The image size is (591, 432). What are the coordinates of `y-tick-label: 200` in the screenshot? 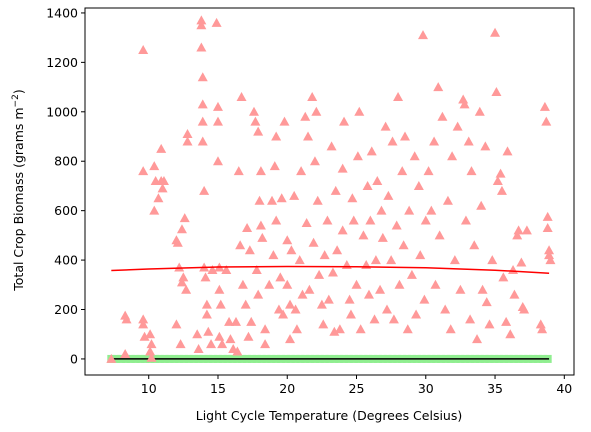 It's located at (66, 309).